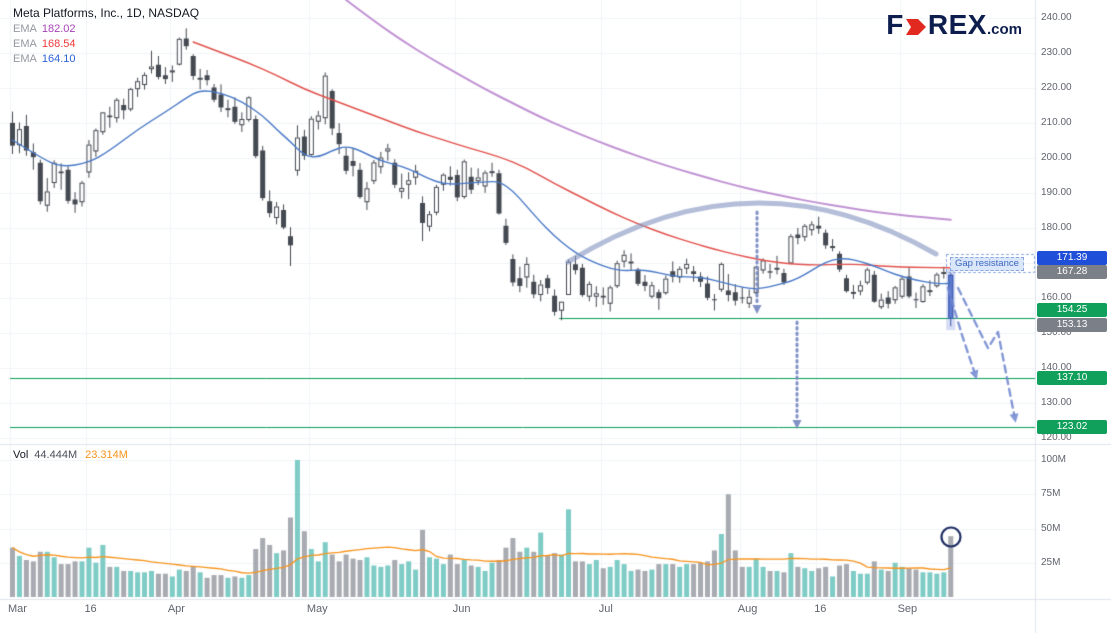  Describe the element at coordinates (1072, 257) in the screenshot. I see `price-axis-badge: 171.39` at that location.